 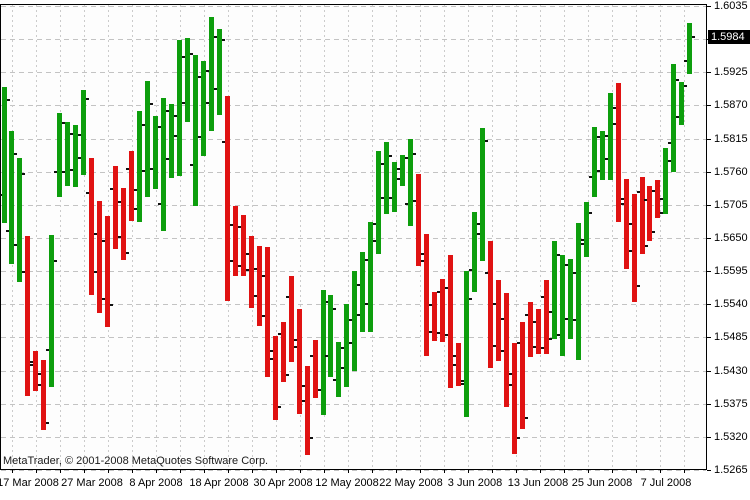 I want to click on time-axis-label: 30 Apr 2008, so click(x=283, y=483).